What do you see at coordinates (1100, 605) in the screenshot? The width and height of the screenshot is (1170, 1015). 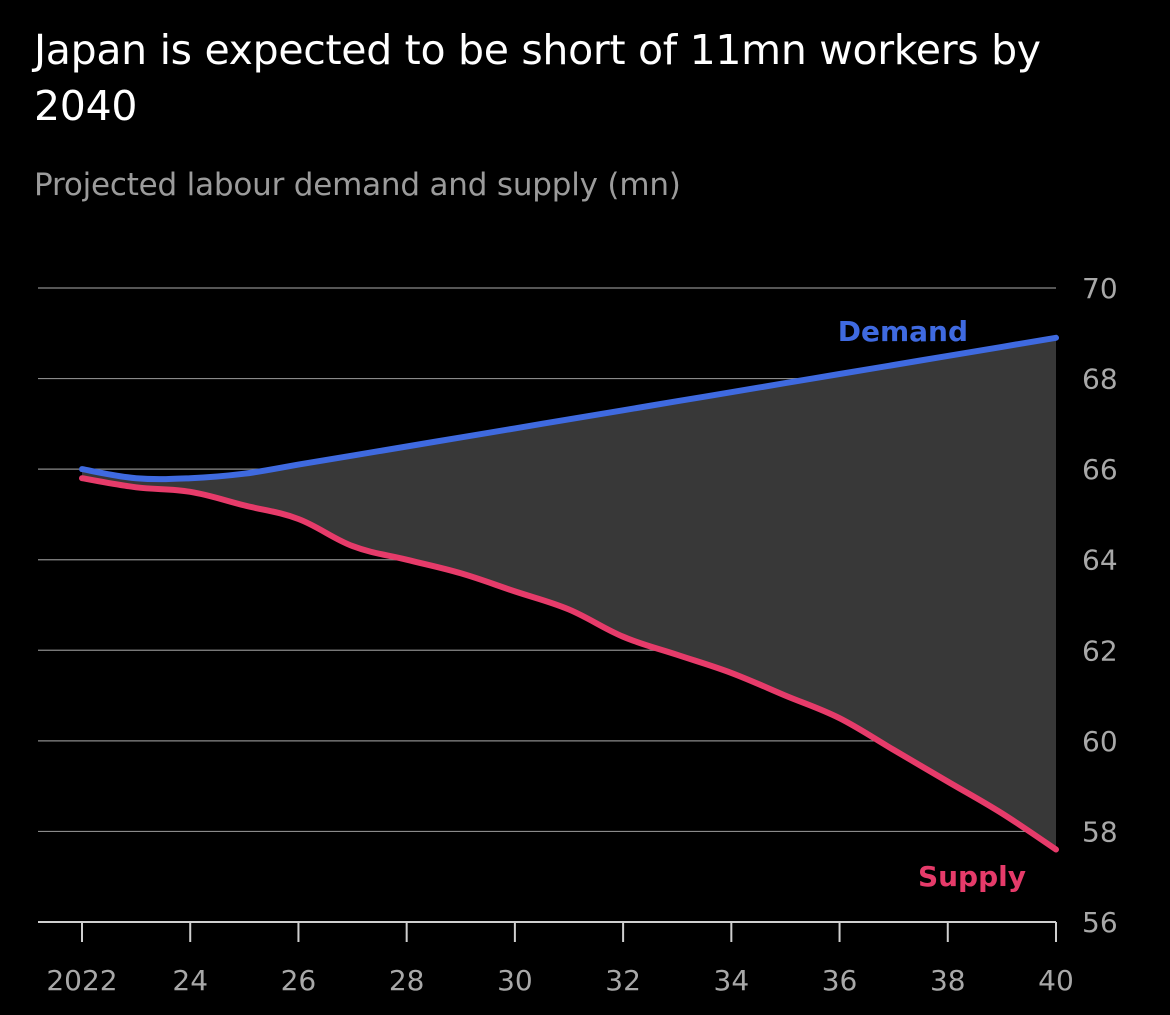 I see `y-axis: 56 58 60 62 64 66 68 70` at bounding box center [1100, 605].